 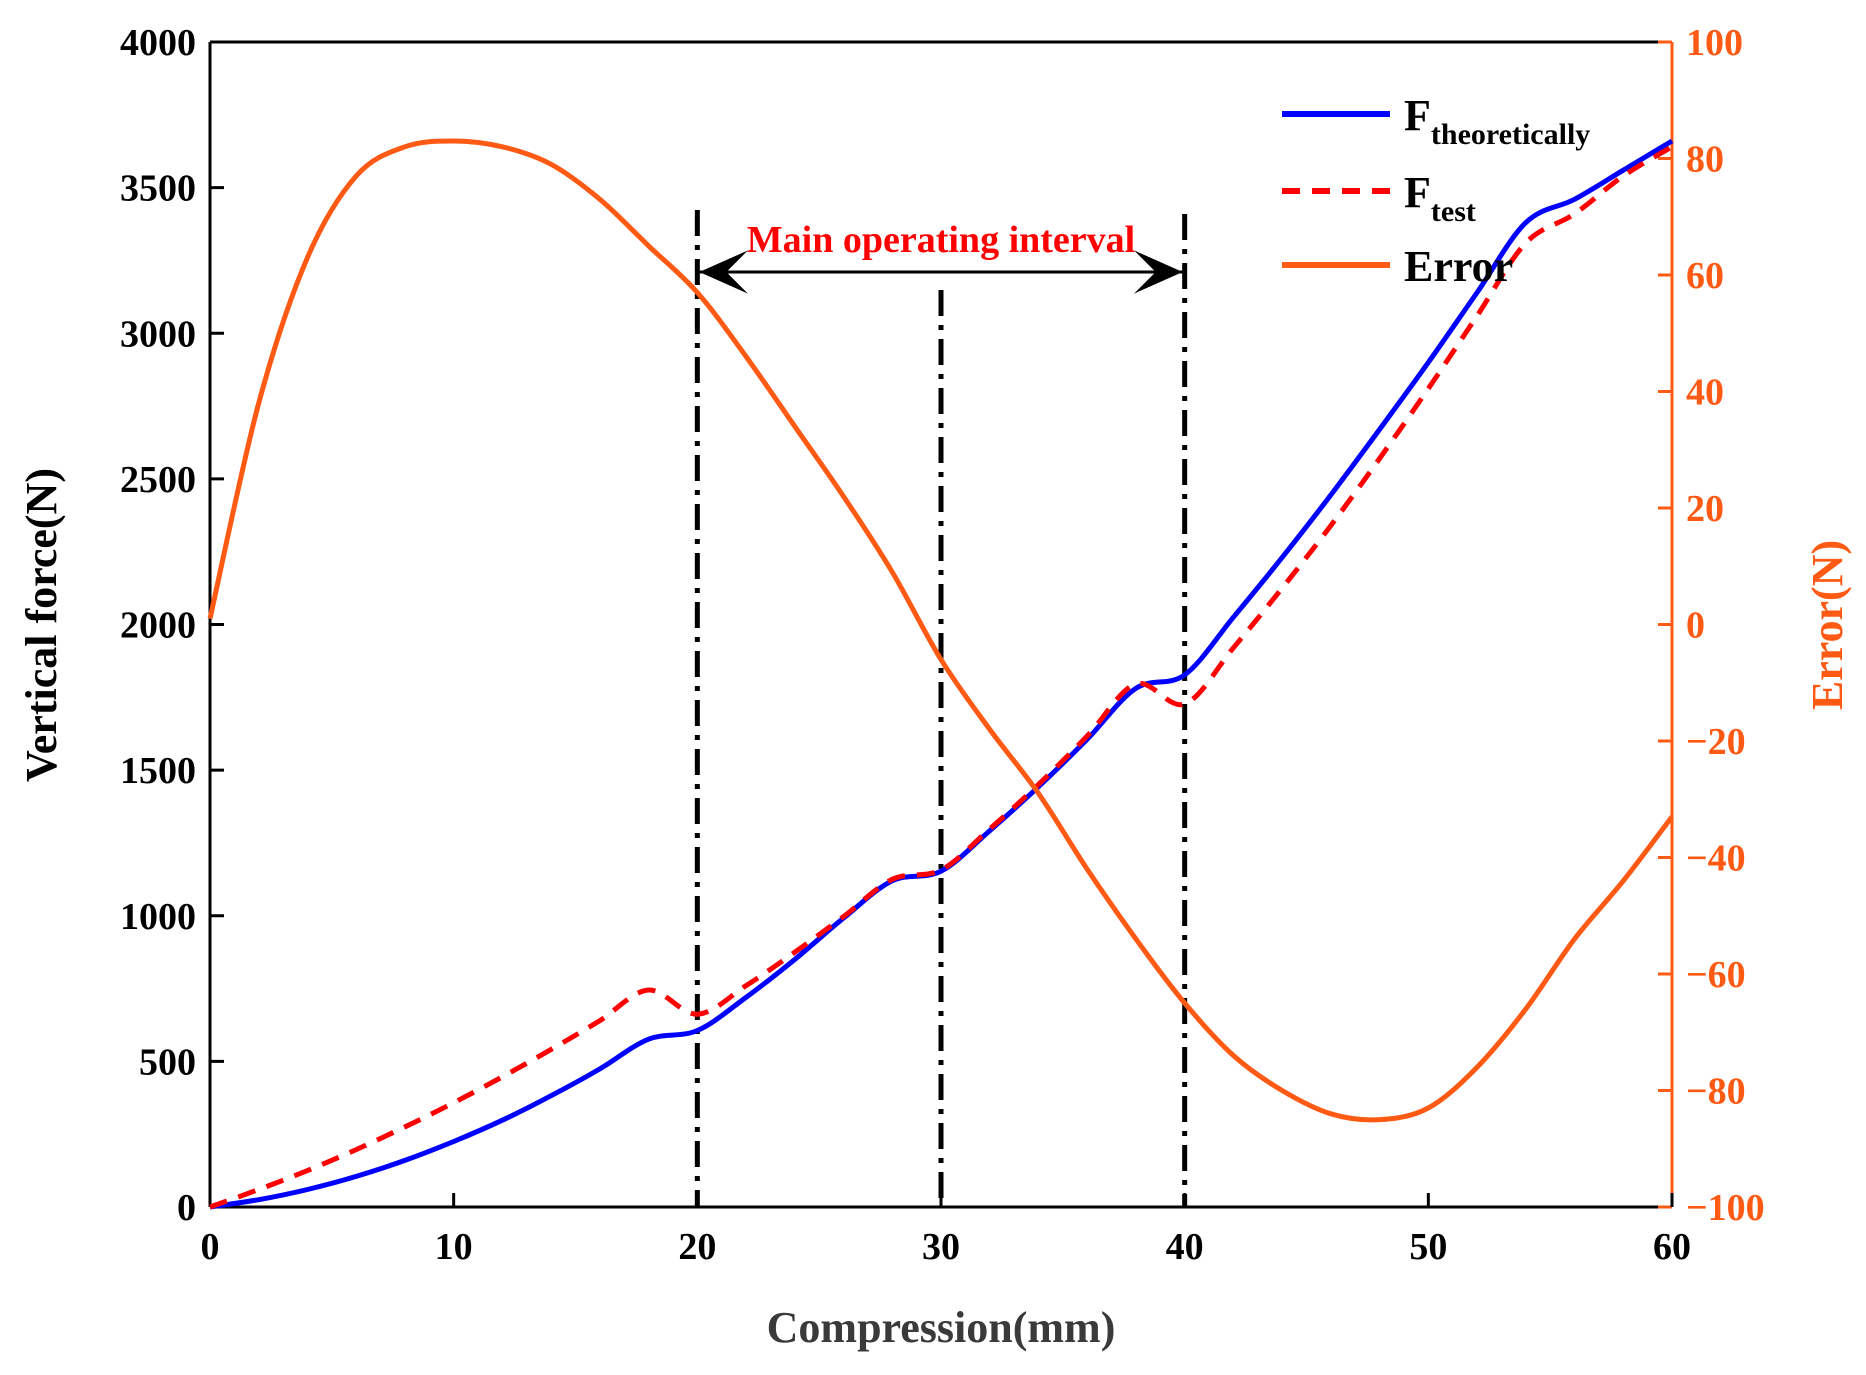 What do you see at coordinates (1695, 626) in the screenshot?
I see `y2-tick-label: 0` at bounding box center [1695, 626].